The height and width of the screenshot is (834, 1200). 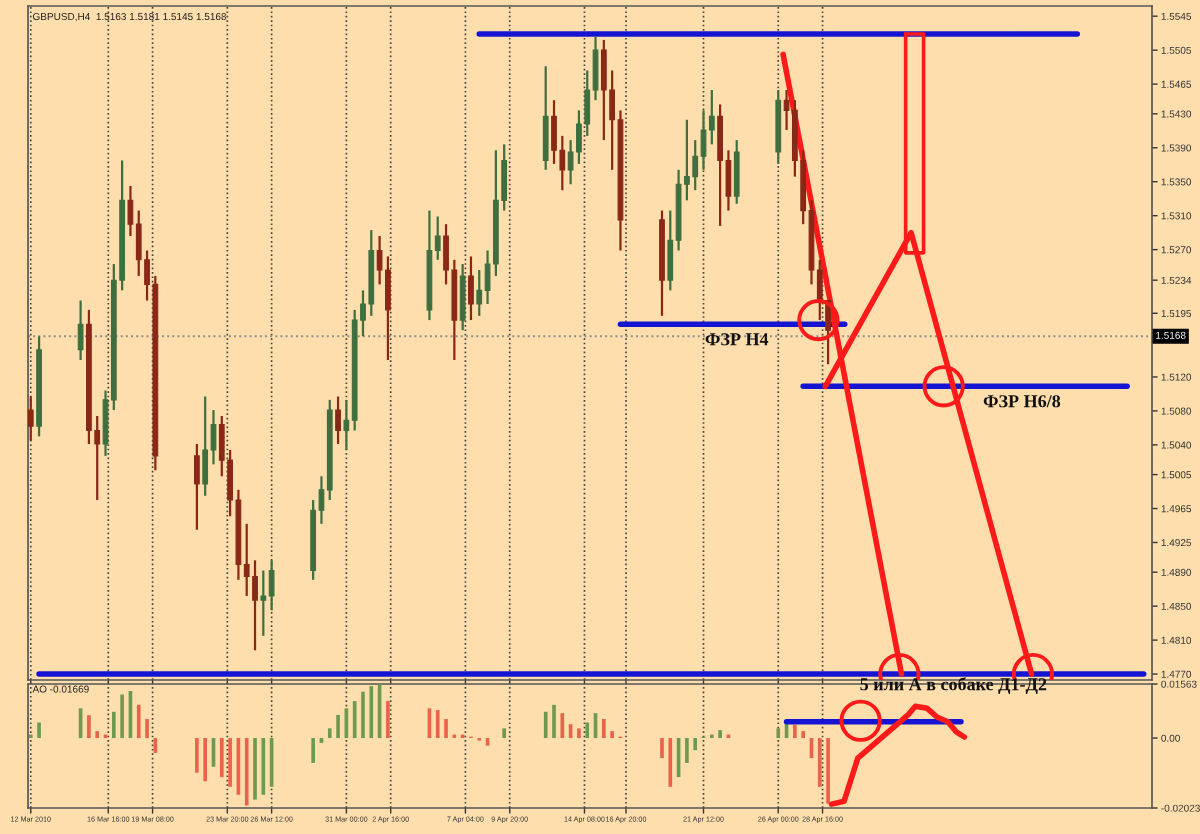 What do you see at coordinates (953, 686) in the screenshot?
I see `annotation: 5 или А в собаке Д1-Д2` at bounding box center [953, 686].